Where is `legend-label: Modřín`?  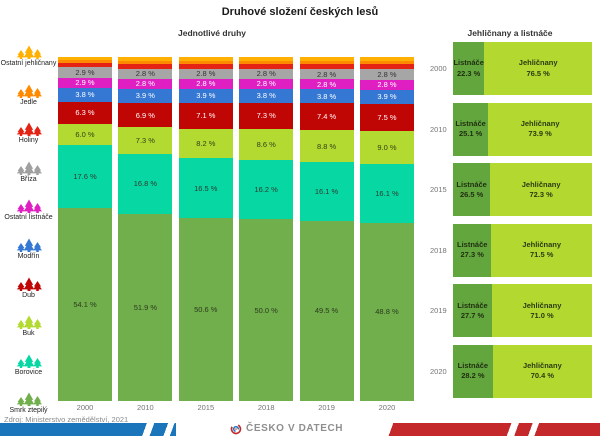 legend-label: Modřín is located at coordinates (28, 257).